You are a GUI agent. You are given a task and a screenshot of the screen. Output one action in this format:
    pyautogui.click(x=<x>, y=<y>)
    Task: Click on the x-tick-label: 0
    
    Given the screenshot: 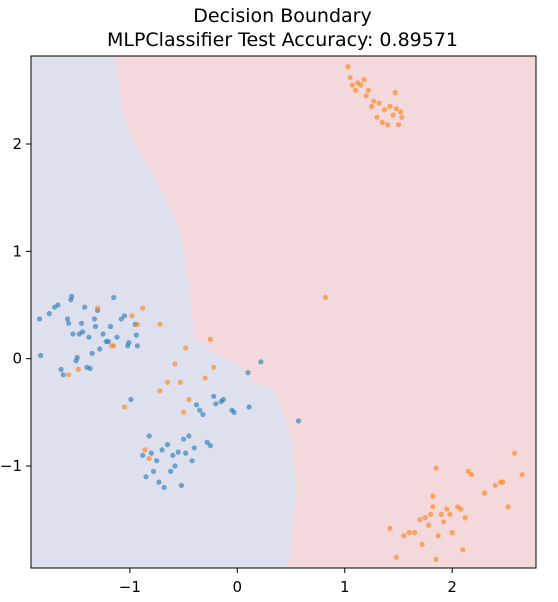 What is the action you would take?
    pyautogui.click(x=238, y=587)
    